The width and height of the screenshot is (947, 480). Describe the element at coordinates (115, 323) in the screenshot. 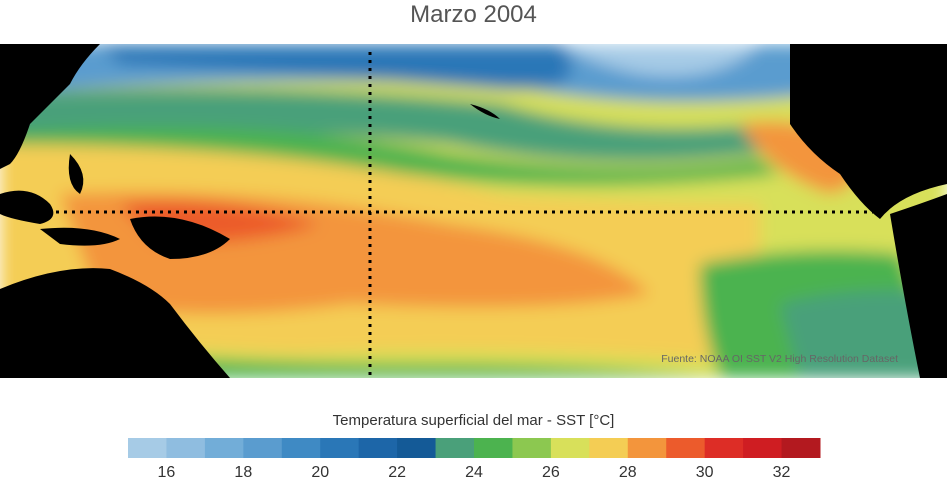

I see `australia-landmass` at that location.